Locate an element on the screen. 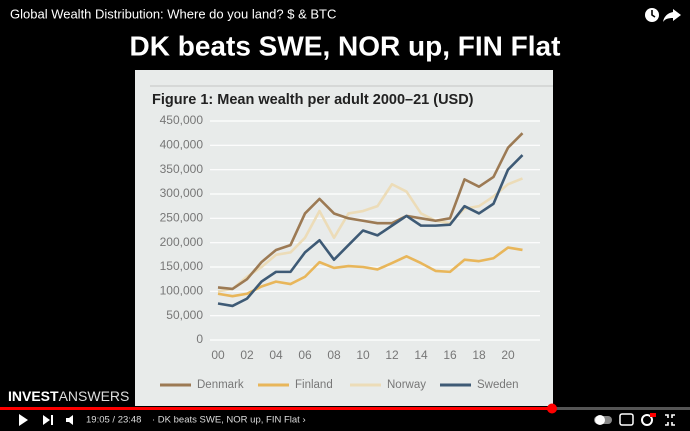 The width and height of the screenshot is (690, 431). legend-label: Sweden is located at coordinates (498, 385).